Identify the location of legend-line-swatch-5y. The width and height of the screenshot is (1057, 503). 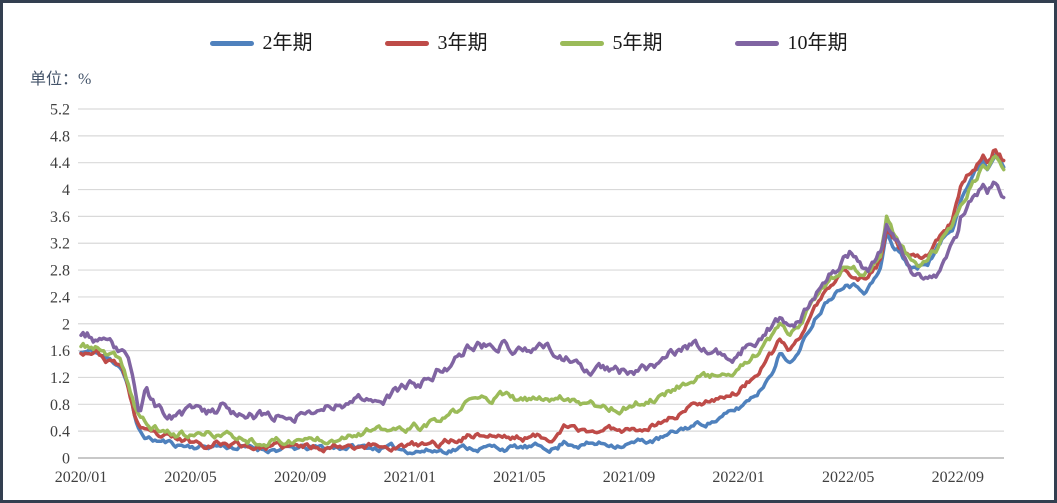
(581, 43).